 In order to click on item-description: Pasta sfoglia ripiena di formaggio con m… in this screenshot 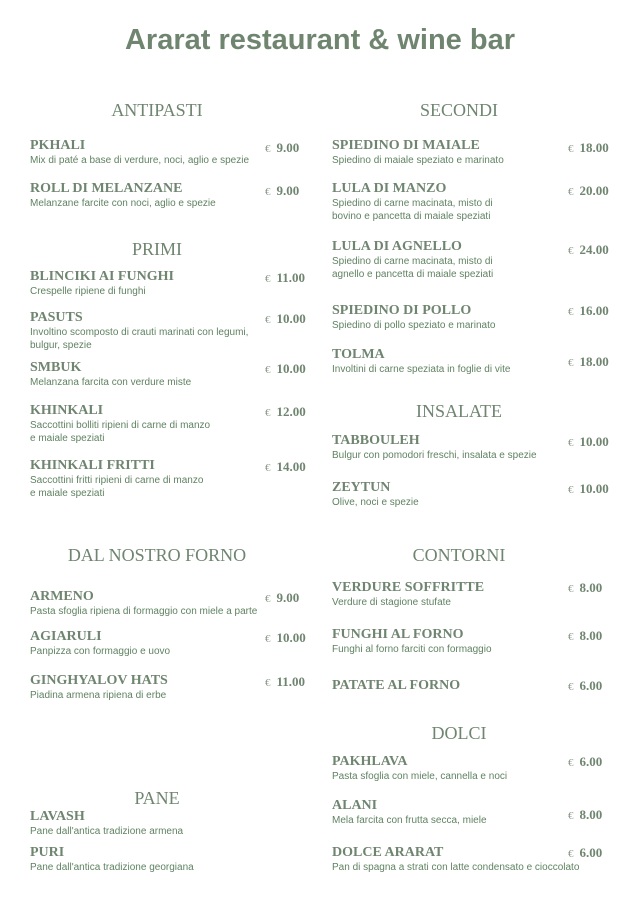, I will do `click(144, 611)`.